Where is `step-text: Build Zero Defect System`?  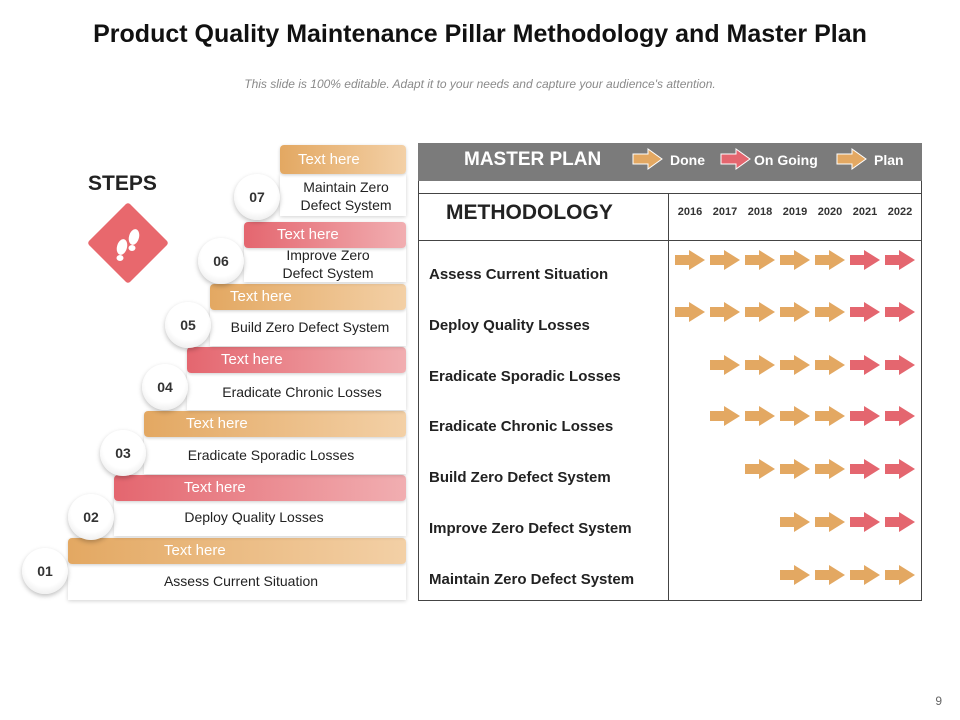
step-text: Build Zero Defect System is located at coordinates (310, 327).